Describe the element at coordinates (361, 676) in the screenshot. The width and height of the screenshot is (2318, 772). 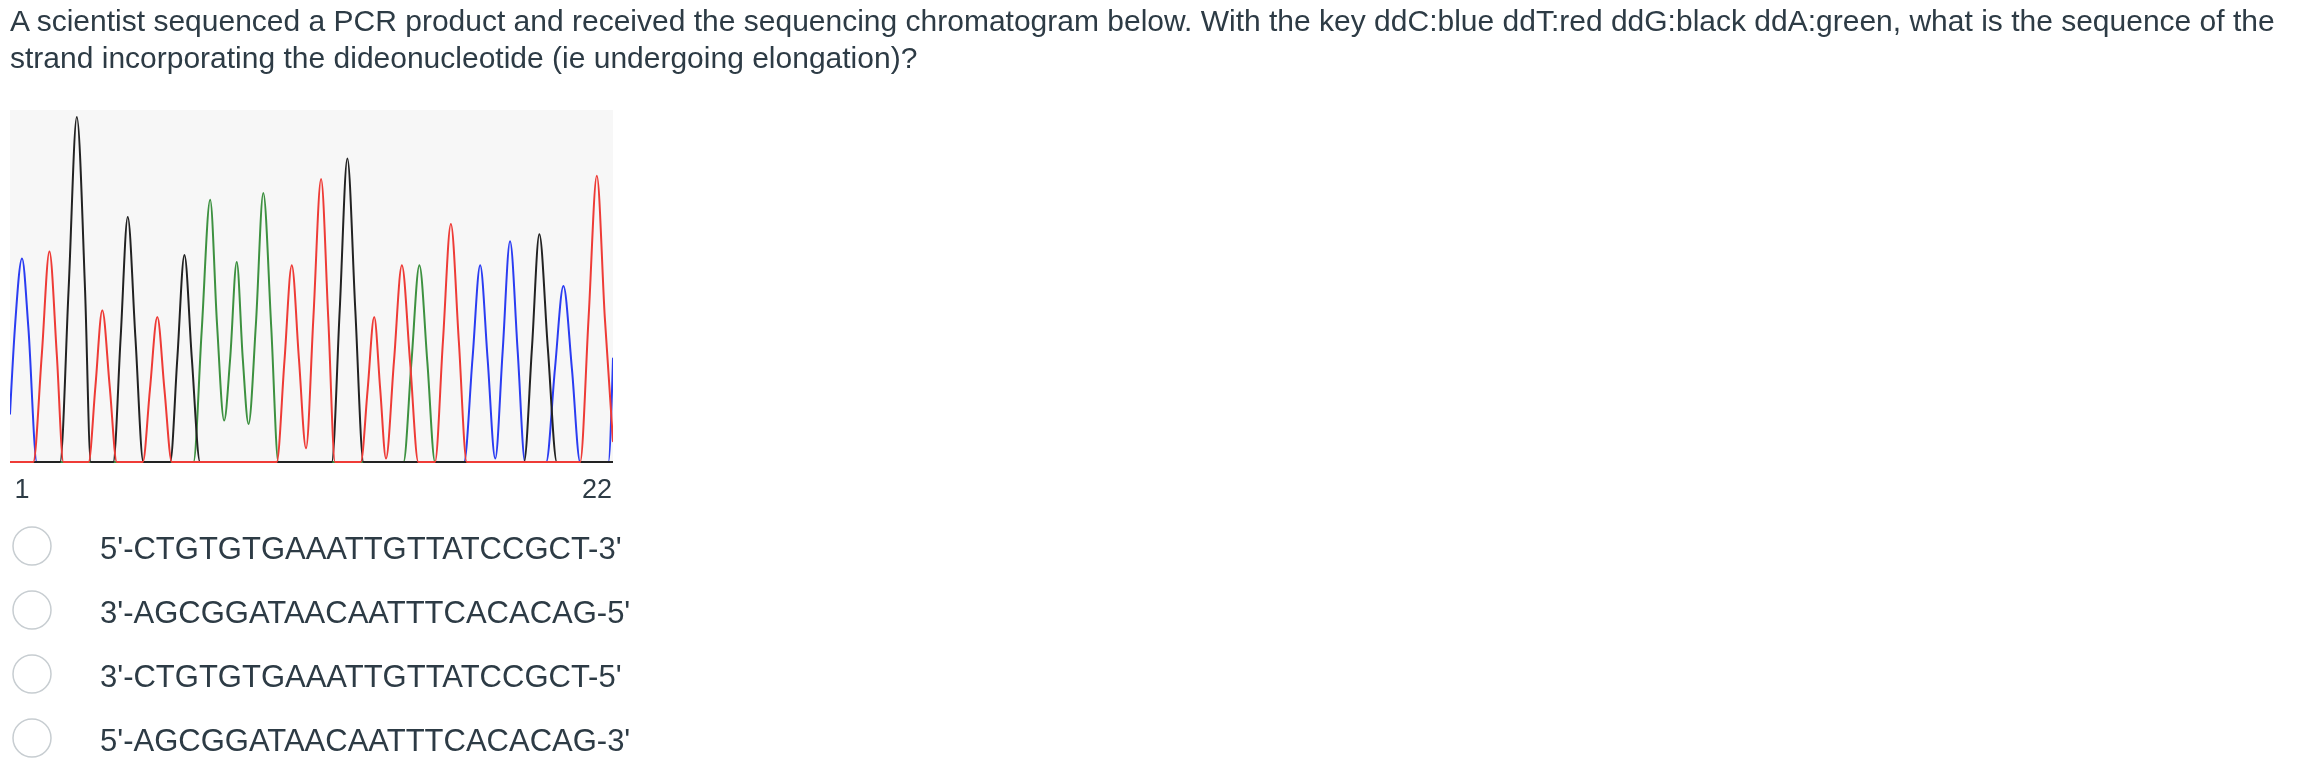
I see `text: 3'-CTGTGTGAAATTGTTATCCGCT-5'` at that location.